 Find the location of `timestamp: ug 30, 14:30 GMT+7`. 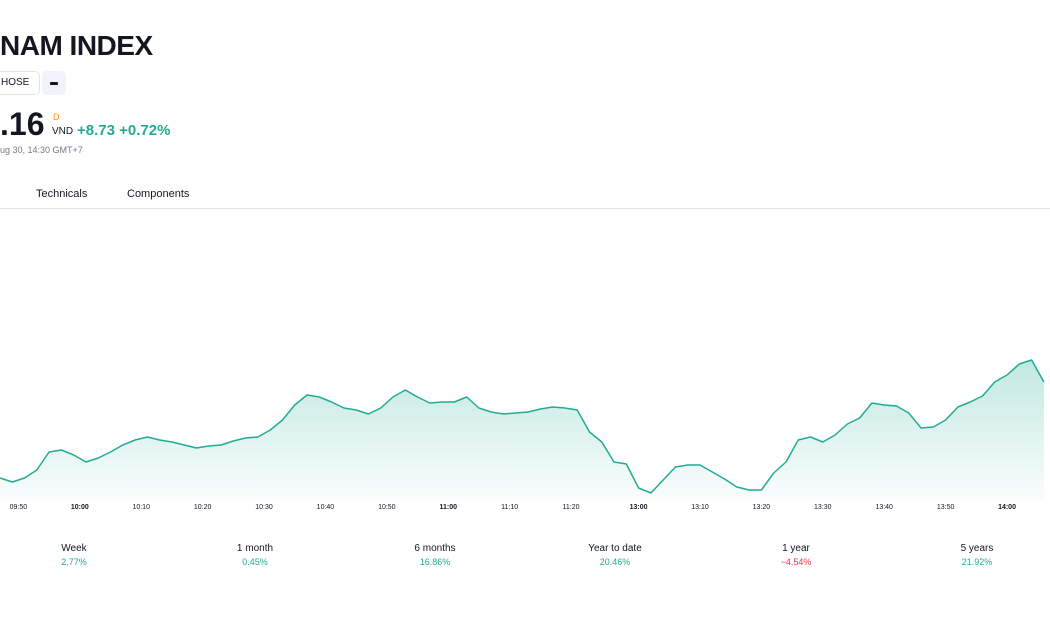

timestamp: ug 30, 14:30 GMT+7 is located at coordinates (41, 150).